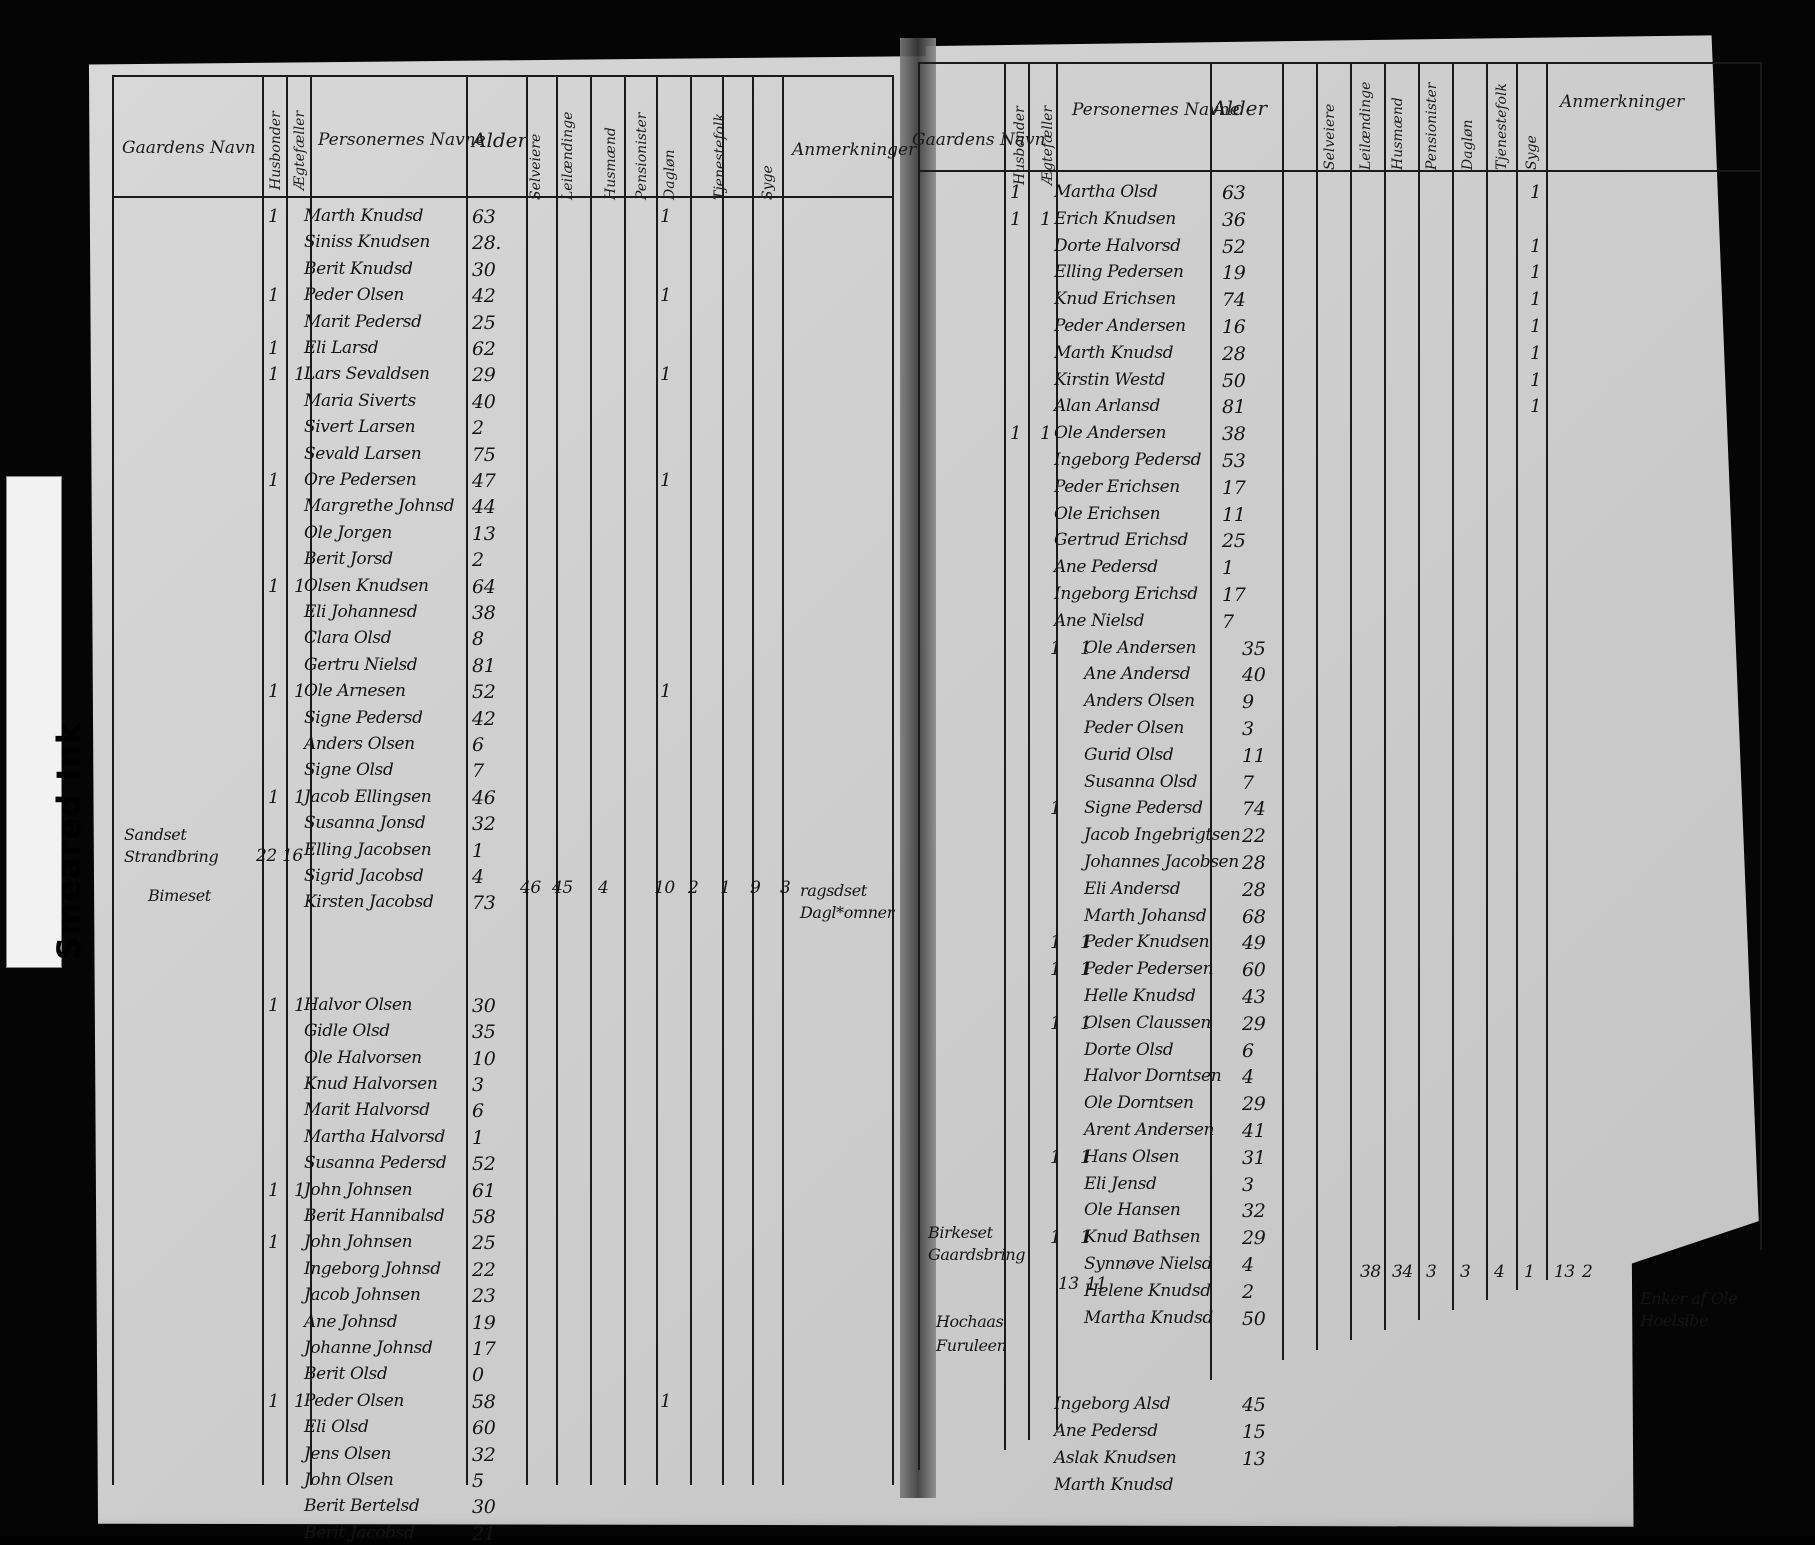 This screenshot has width=1815, height=1545. I want to click on left-total-value: 9, so click(755, 888).